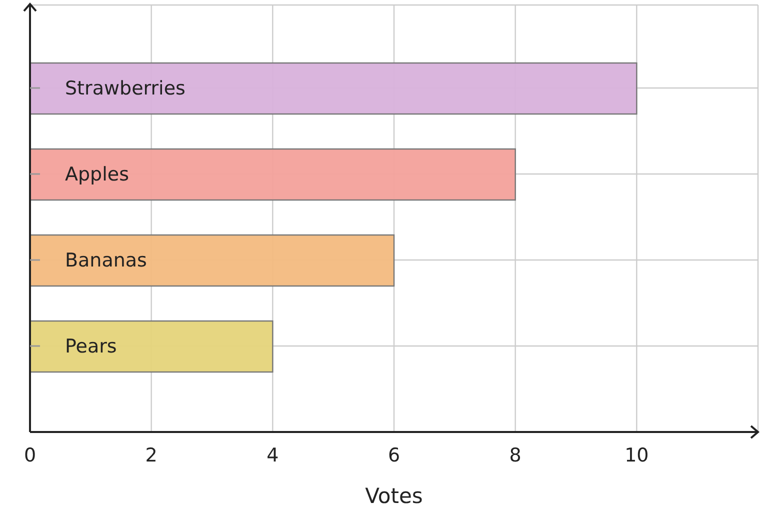 The height and width of the screenshot is (508, 763). I want to click on x-tick-label: 8, so click(515, 455).